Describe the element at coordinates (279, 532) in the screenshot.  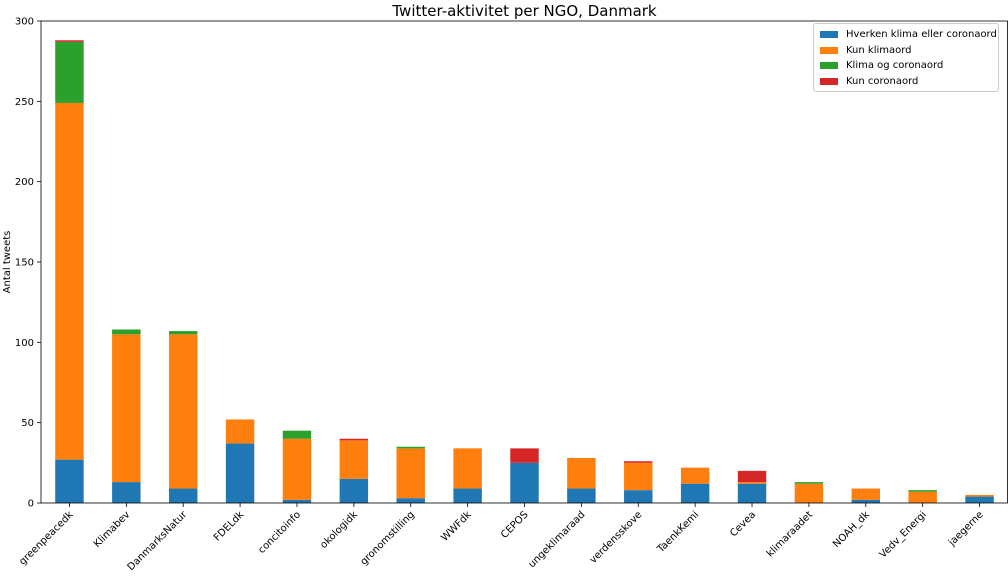
I see `x-tick-label: concitoinfo` at that location.